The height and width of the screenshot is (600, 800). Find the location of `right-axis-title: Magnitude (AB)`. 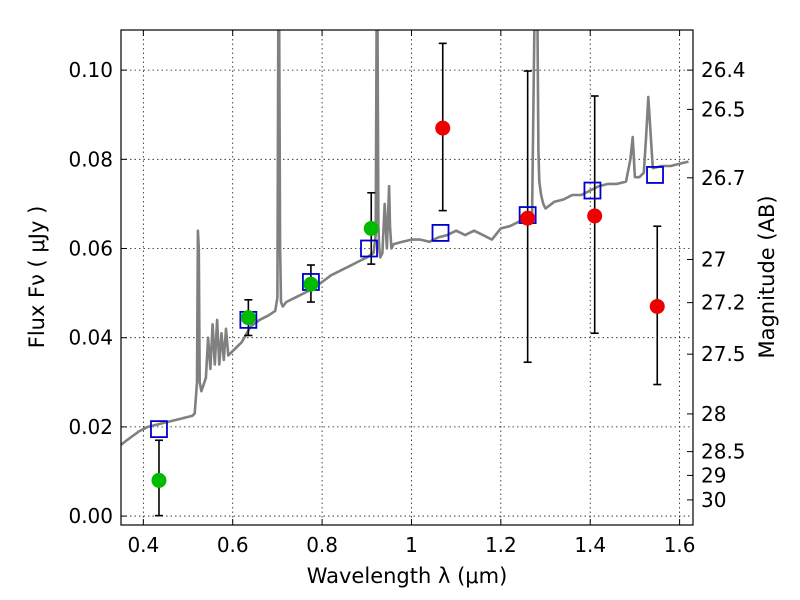

right-axis-title: Magnitude (AB) is located at coordinates (767, 276).